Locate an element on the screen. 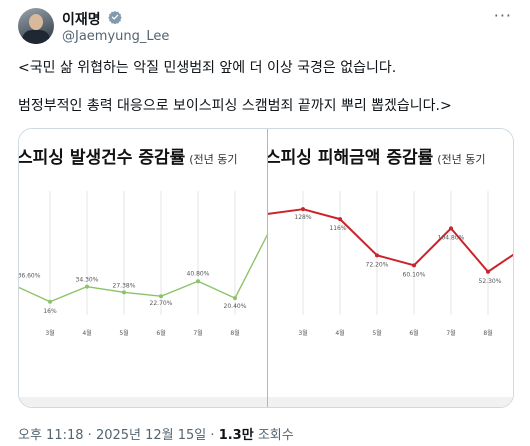 The height and width of the screenshot is (446, 530). data-label: 27.38% is located at coordinates (124, 285).